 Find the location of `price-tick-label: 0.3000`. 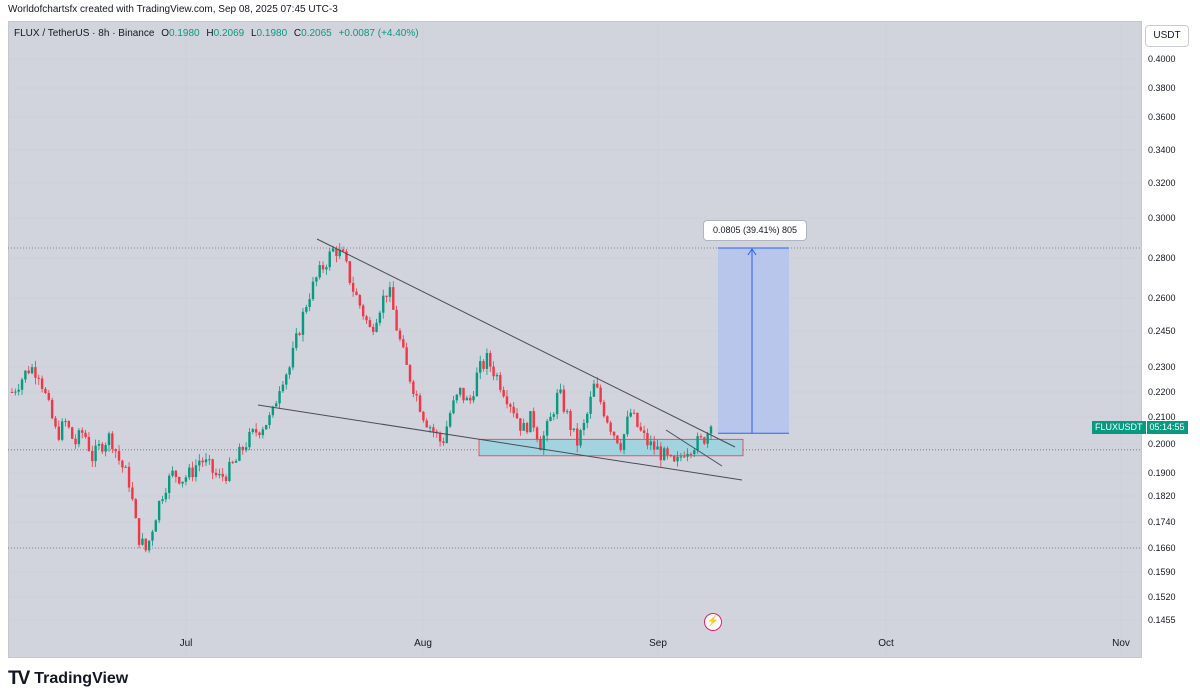

price-tick-label: 0.3000 is located at coordinates (1162, 218).